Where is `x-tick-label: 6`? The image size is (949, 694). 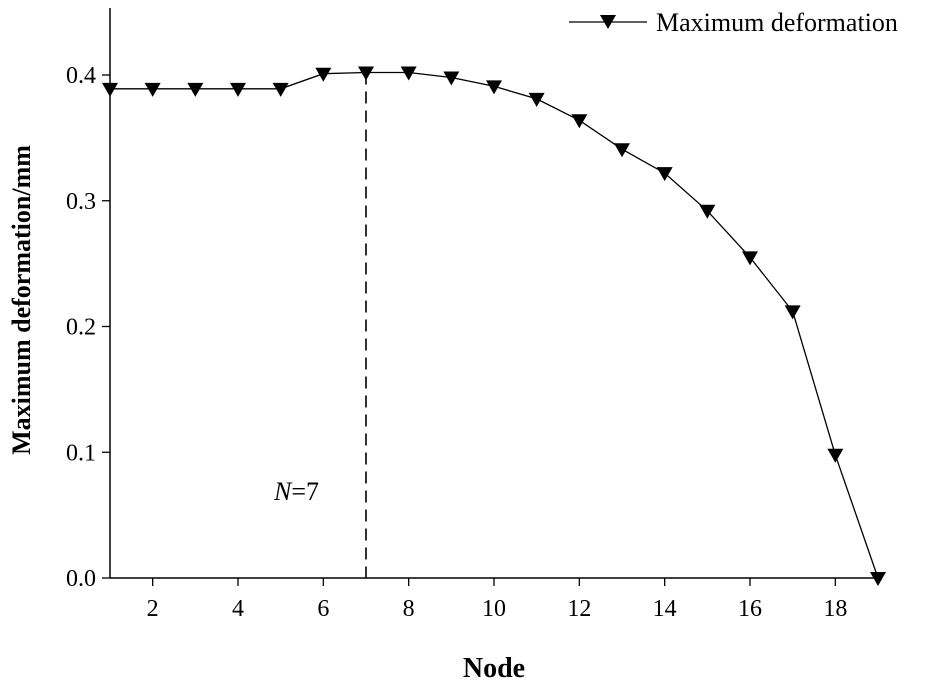 x-tick-label: 6 is located at coordinates (323, 609).